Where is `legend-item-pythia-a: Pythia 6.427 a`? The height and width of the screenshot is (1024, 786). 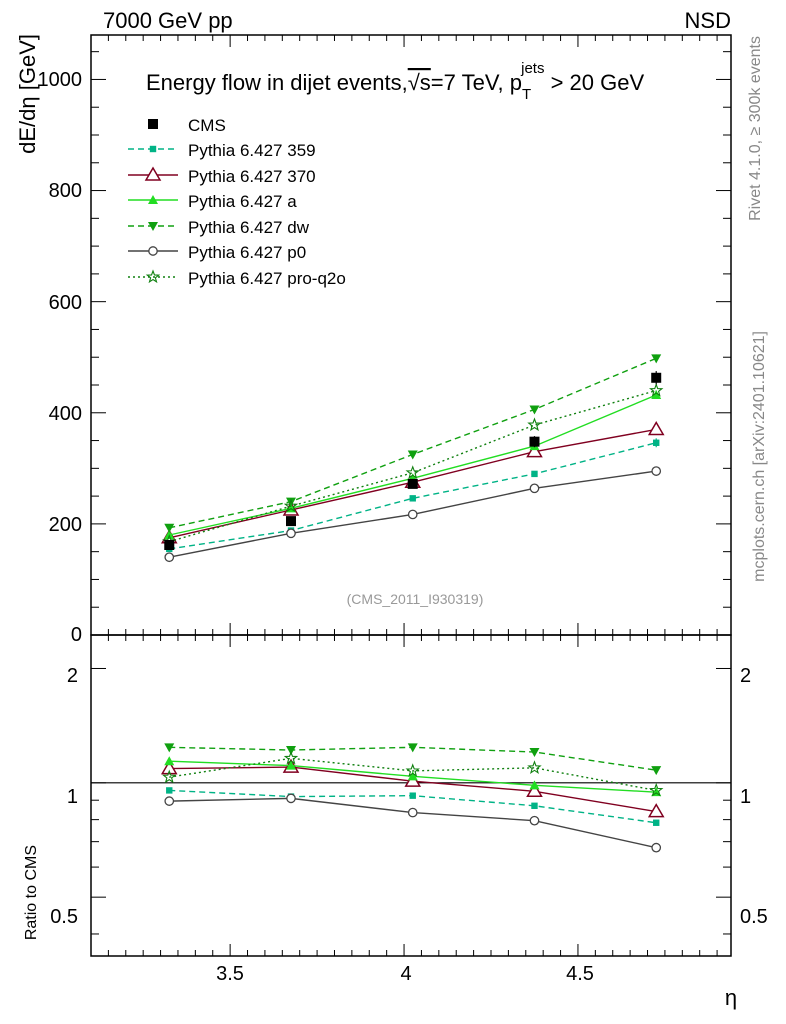 legend-item-pythia-a: Pythia 6.427 a is located at coordinates (212, 201).